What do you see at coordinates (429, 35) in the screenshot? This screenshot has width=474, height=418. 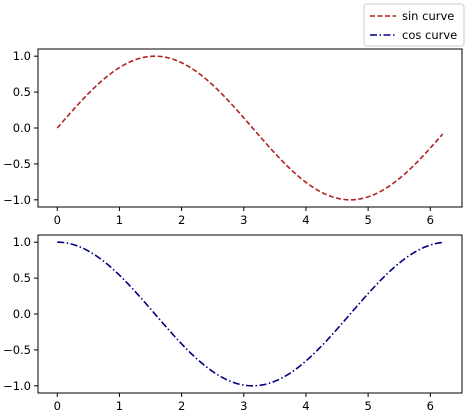 I see `legend-label-cos: cos curve` at bounding box center [429, 35].